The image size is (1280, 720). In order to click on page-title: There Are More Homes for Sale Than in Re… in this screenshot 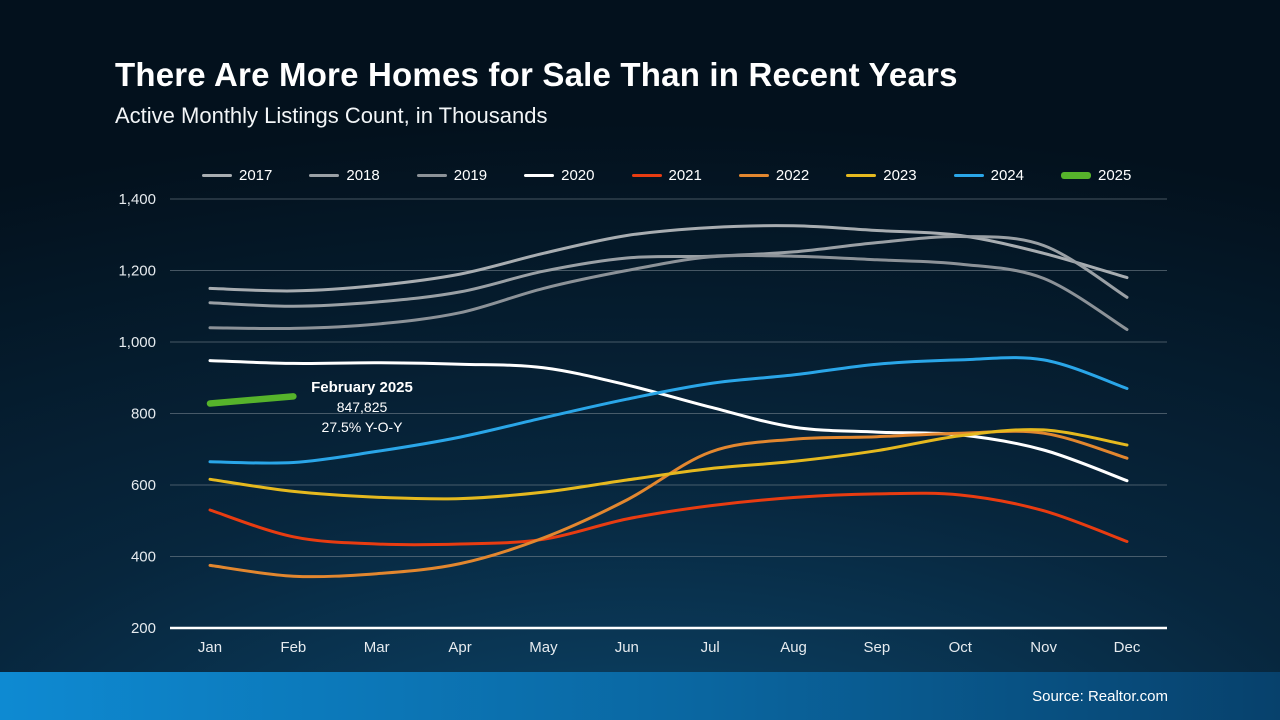, I will do `click(536, 74)`.